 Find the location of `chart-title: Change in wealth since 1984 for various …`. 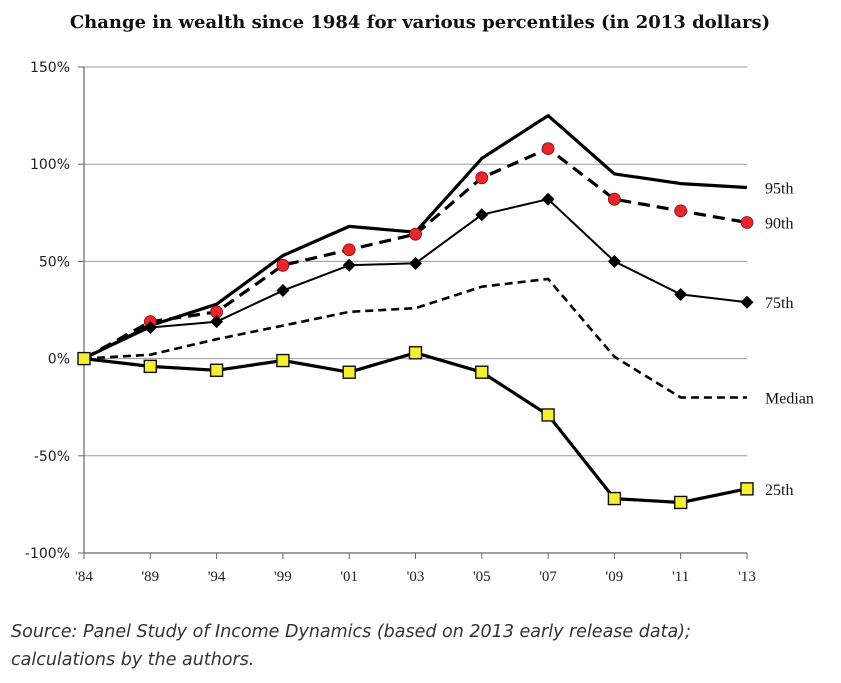

chart-title: Change in wealth since 1984 for various … is located at coordinates (420, 22).